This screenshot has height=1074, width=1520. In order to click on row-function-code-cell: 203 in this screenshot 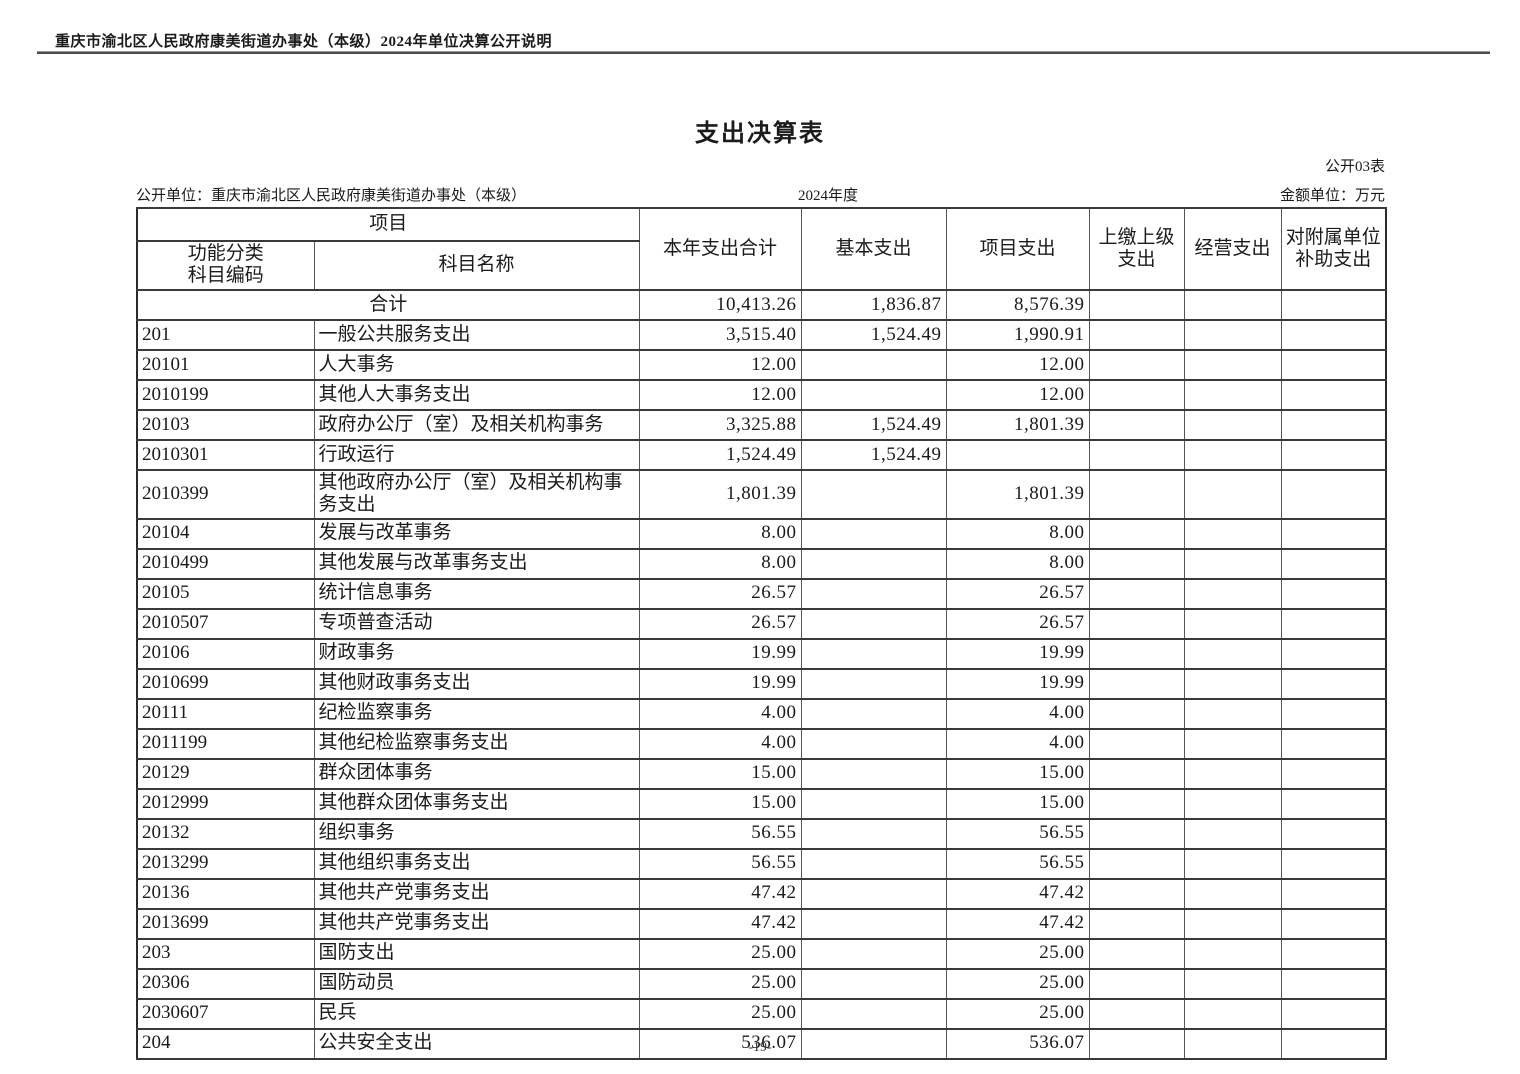, I will do `click(225, 953)`.